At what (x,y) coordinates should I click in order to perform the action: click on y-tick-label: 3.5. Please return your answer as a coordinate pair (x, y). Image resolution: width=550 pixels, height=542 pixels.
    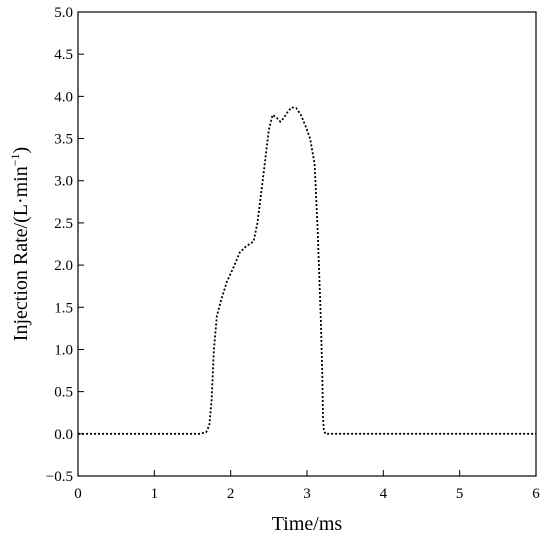
    Looking at the image, I should click on (63, 140).